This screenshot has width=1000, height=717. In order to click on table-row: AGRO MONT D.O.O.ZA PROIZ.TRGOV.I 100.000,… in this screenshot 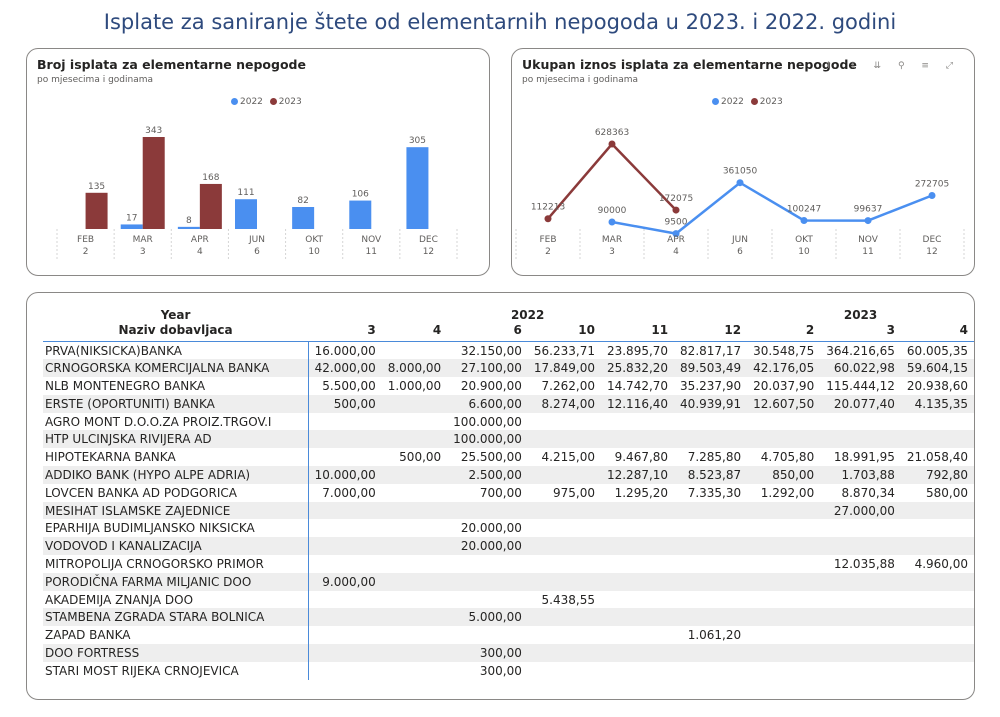, I will do `click(508, 421)`.